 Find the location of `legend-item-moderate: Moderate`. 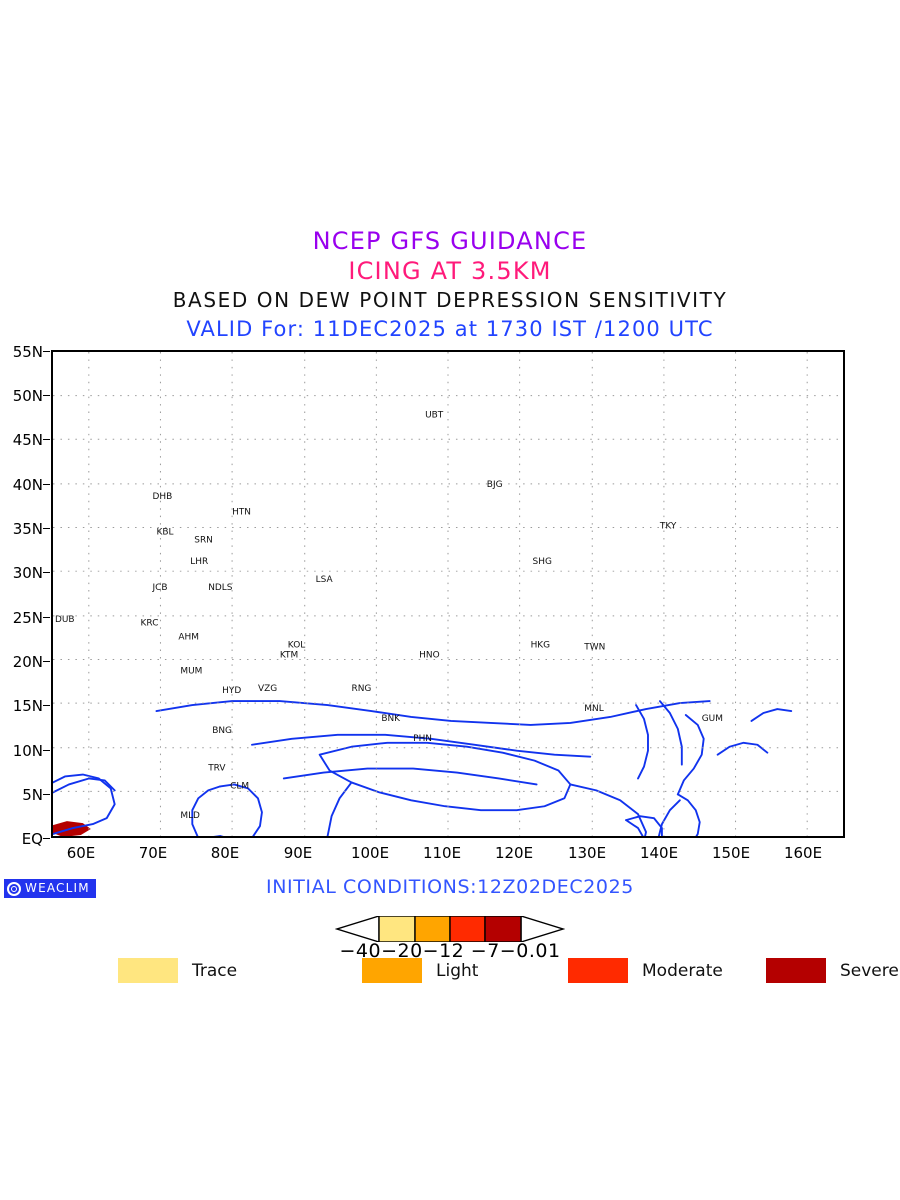

legend-item-moderate: Moderate is located at coordinates (645, 970).